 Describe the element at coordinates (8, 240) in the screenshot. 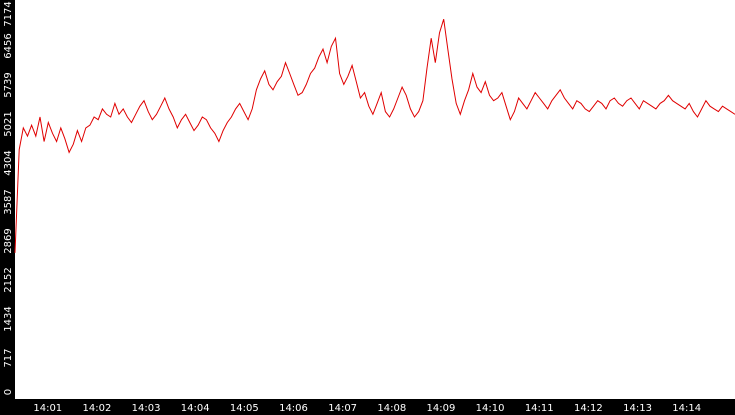

I see `y-tick-label: 2869` at that location.